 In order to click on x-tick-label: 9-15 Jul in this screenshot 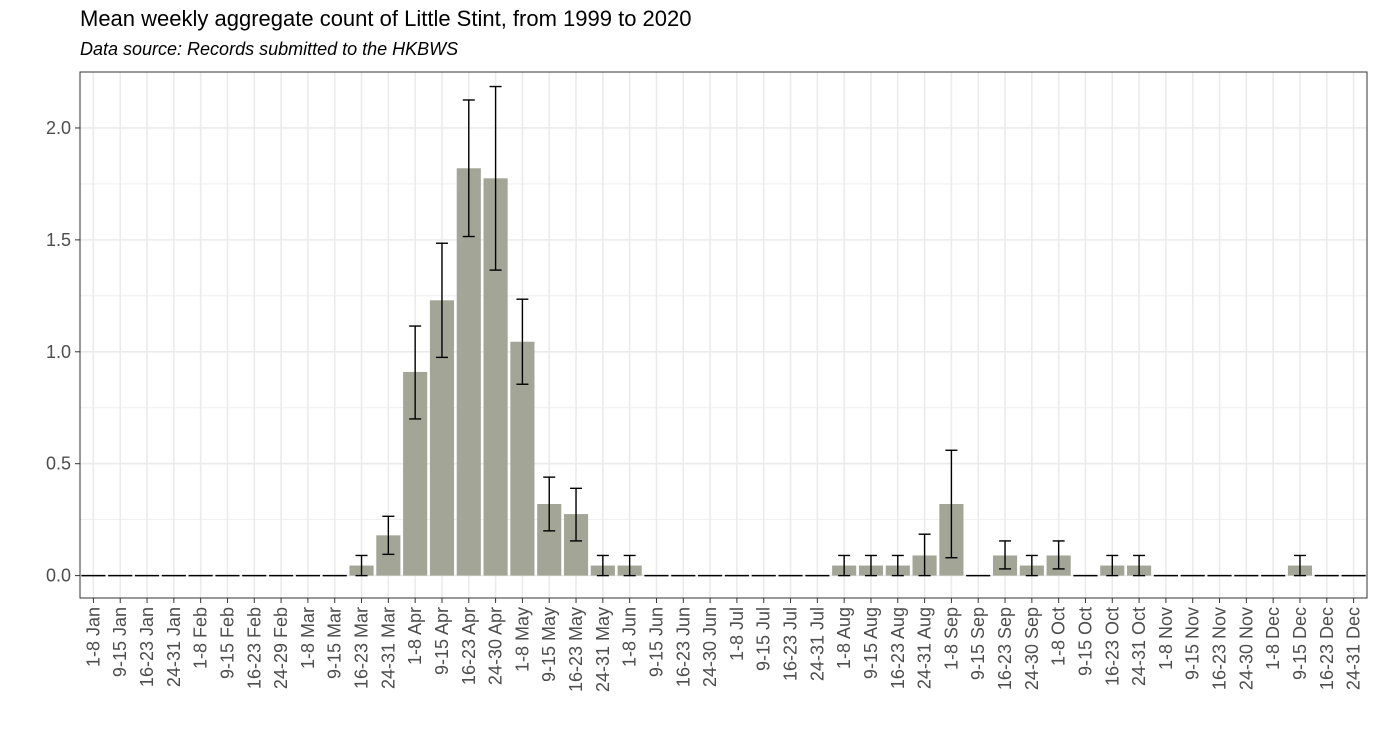, I will do `click(764, 639)`.